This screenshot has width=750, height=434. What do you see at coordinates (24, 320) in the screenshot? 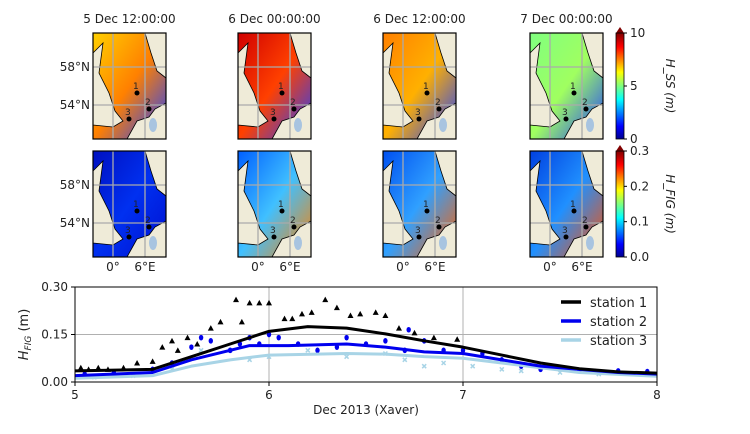
I see `label-unit: (m)` at bounding box center [24, 320].